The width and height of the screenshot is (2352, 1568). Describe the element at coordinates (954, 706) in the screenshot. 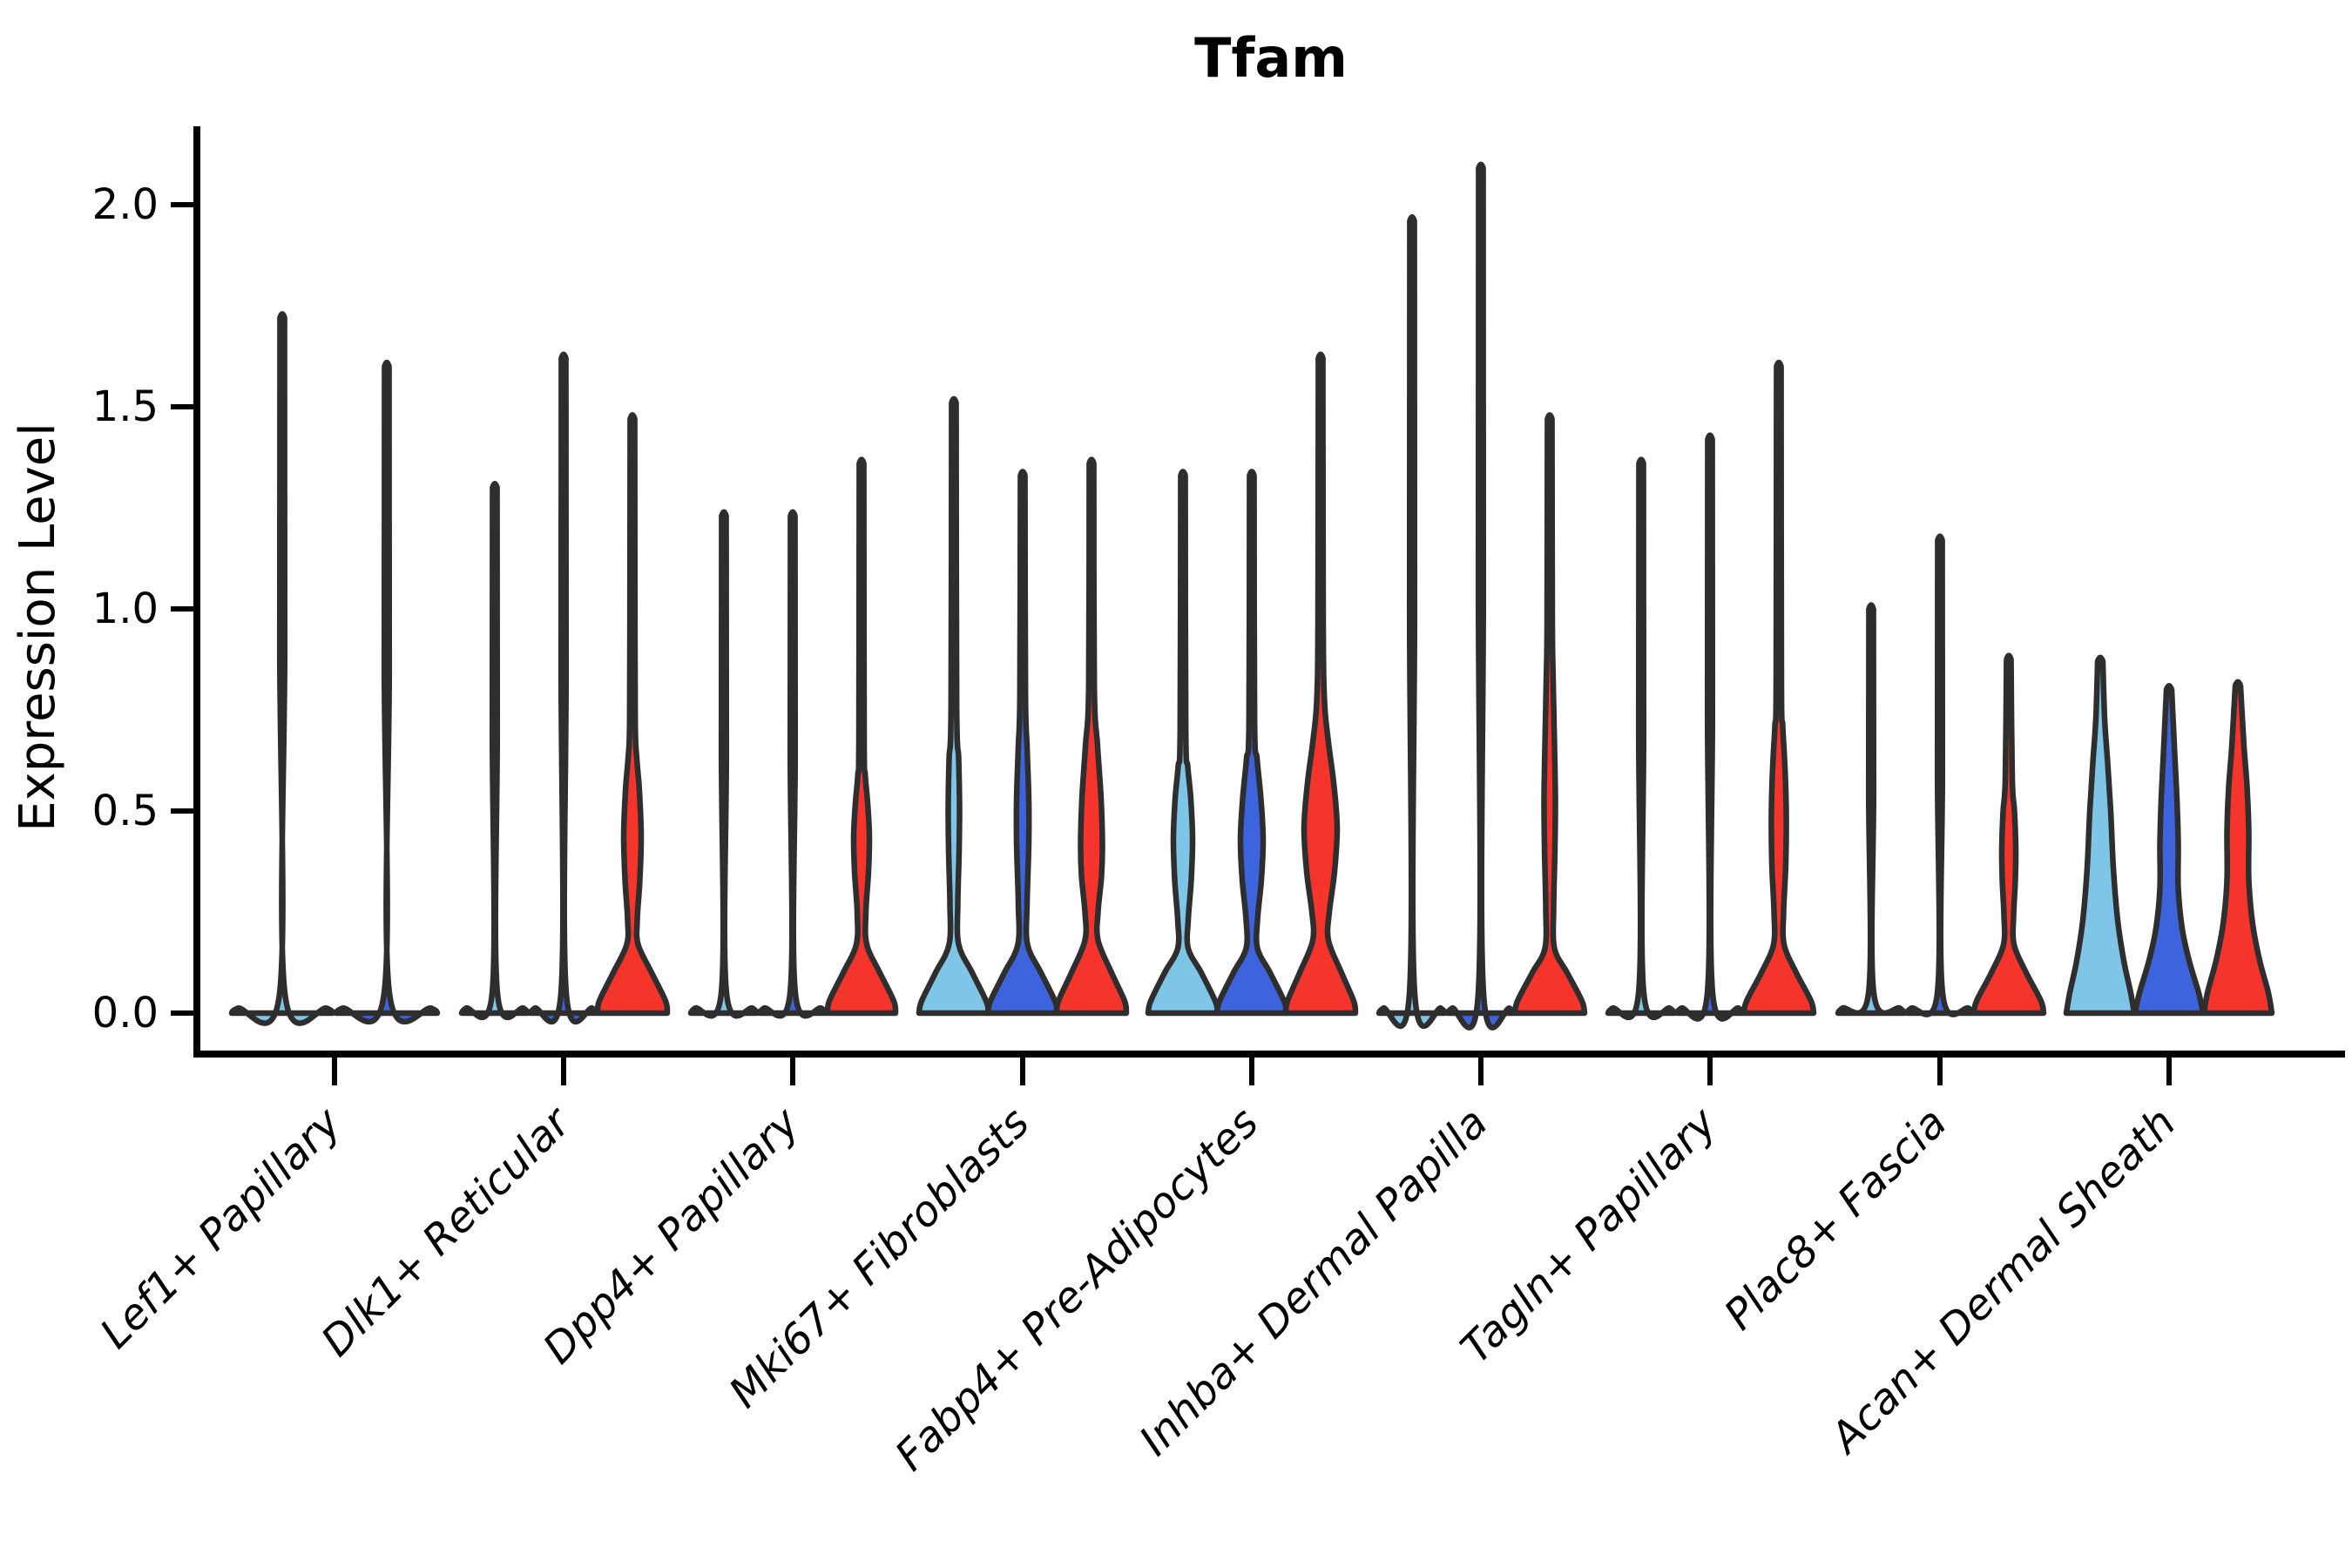

I see `violin-mki67-fibroblasts-light_blue` at that location.